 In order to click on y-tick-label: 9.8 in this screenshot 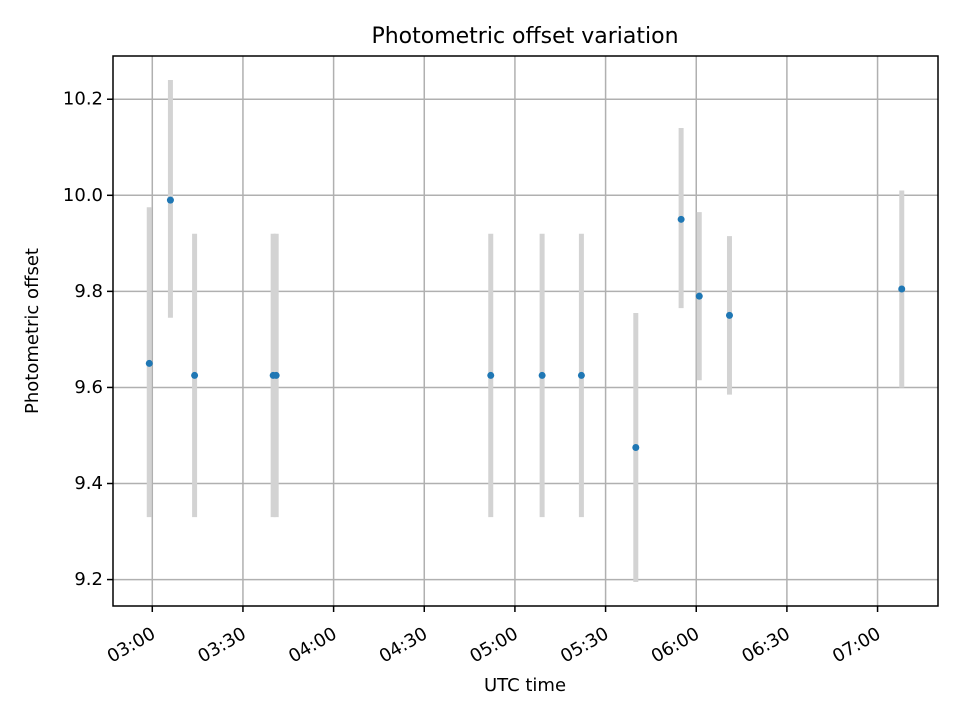, I will do `click(88, 291)`.